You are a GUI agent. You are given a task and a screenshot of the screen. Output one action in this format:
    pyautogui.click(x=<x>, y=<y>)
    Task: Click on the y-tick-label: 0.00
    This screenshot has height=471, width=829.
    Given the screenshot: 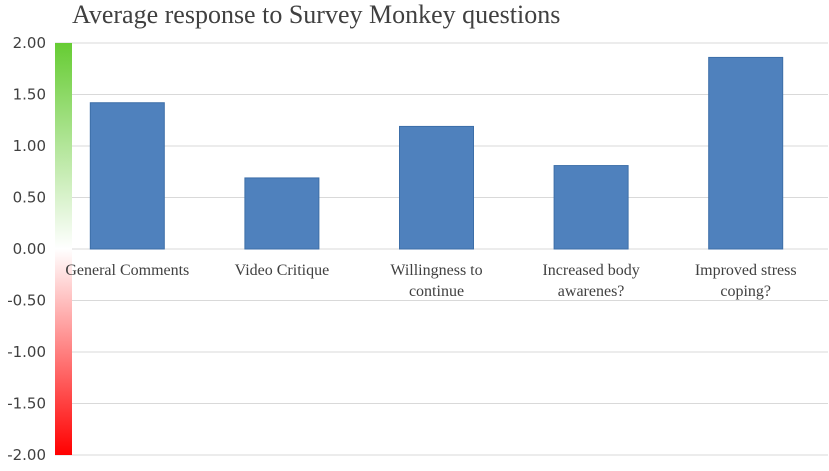 What is the action you would take?
    pyautogui.click(x=29, y=249)
    